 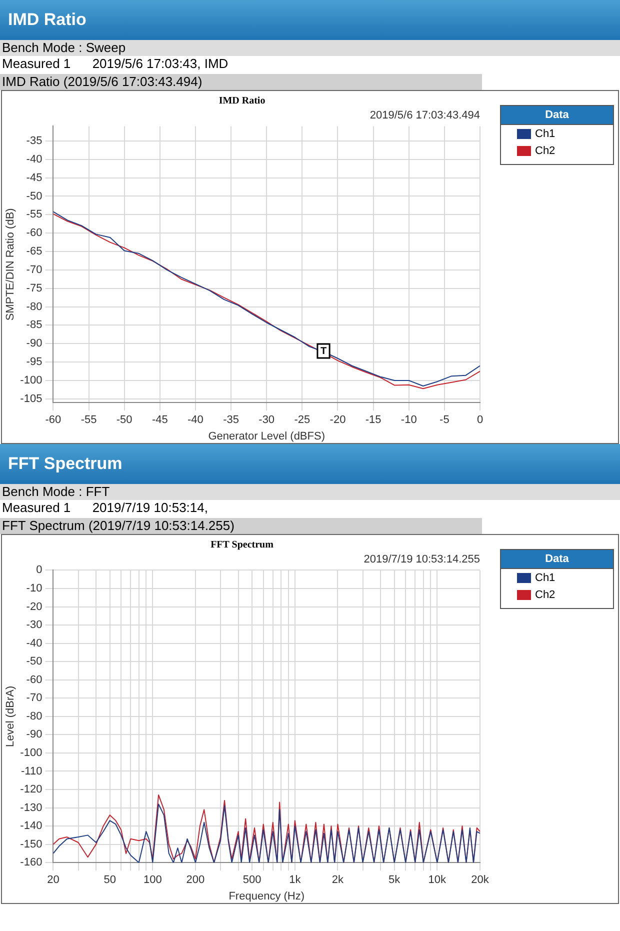 What do you see at coordinates (295, 880) in the screenshot?
I see `x-tick-label: 1k` at bounding box center [295, 880].